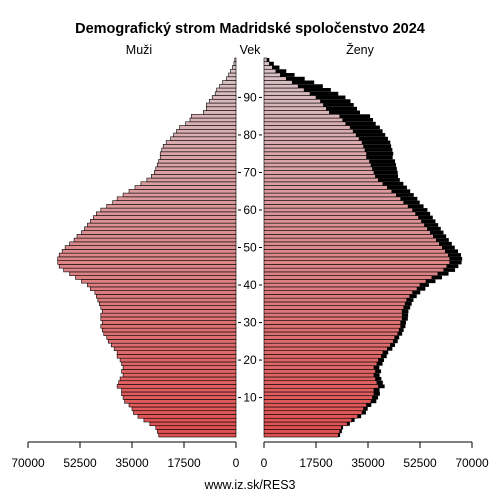 This screenshot has height=500, width=500. What do you see at coordinates (360, 50) in the screenshot?
I see `right-side-label: Ženy` at bounding box center [360, 50].